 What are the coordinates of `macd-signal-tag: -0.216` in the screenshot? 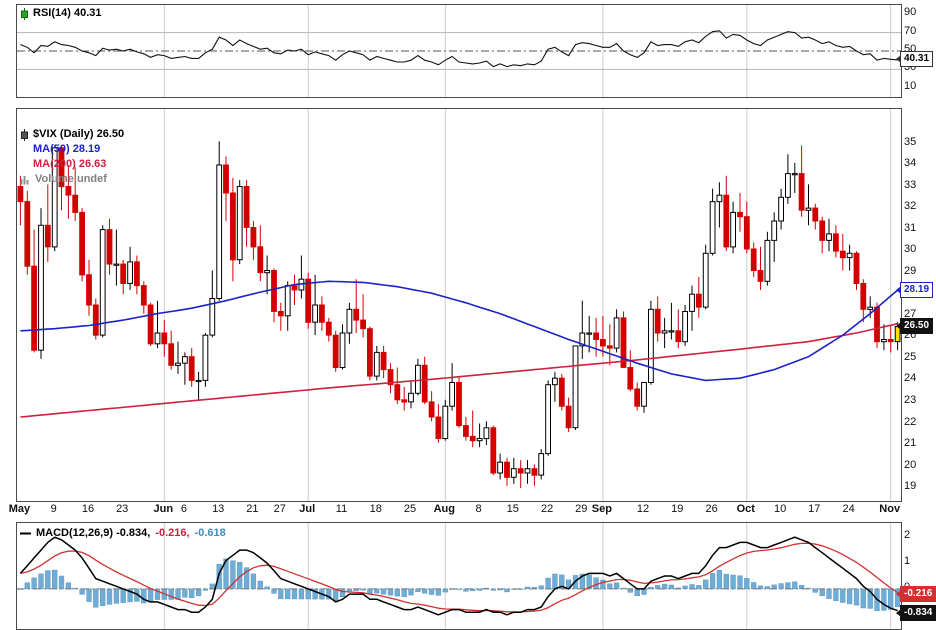 It's located at (915, 594).